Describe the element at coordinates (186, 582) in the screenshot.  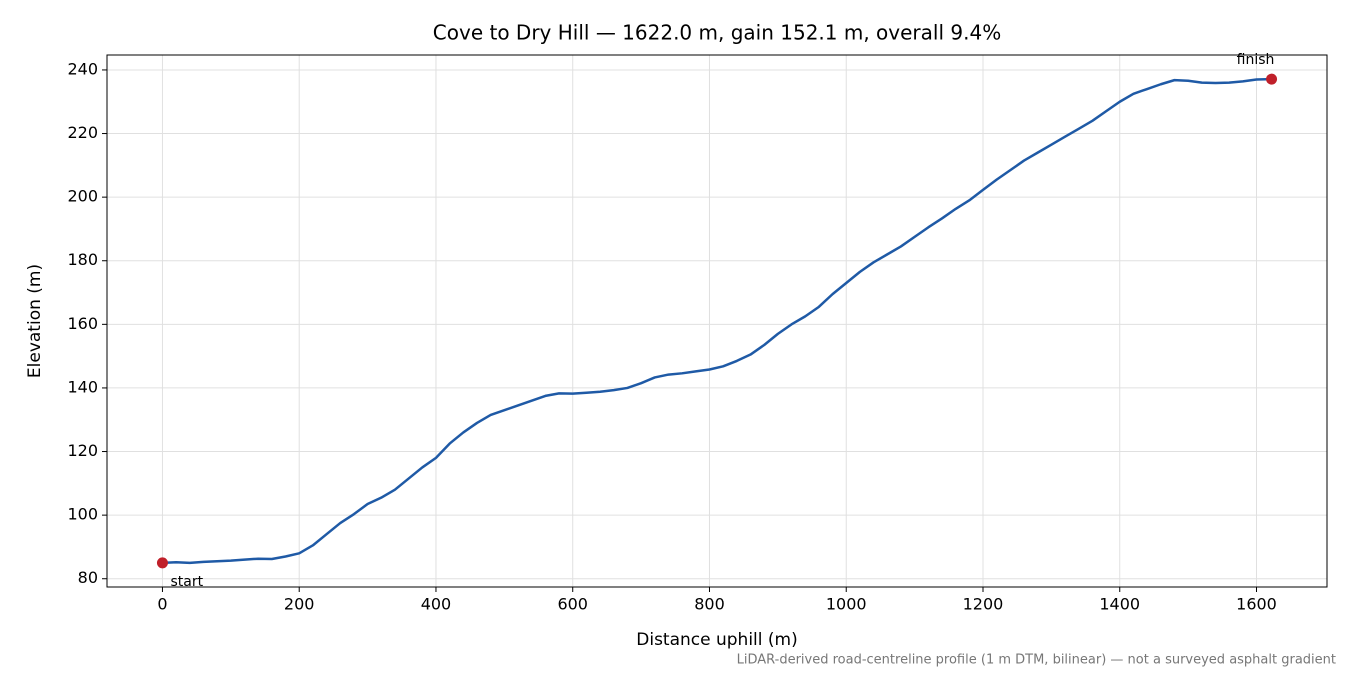
I see `endpoint-label: start` at that location.